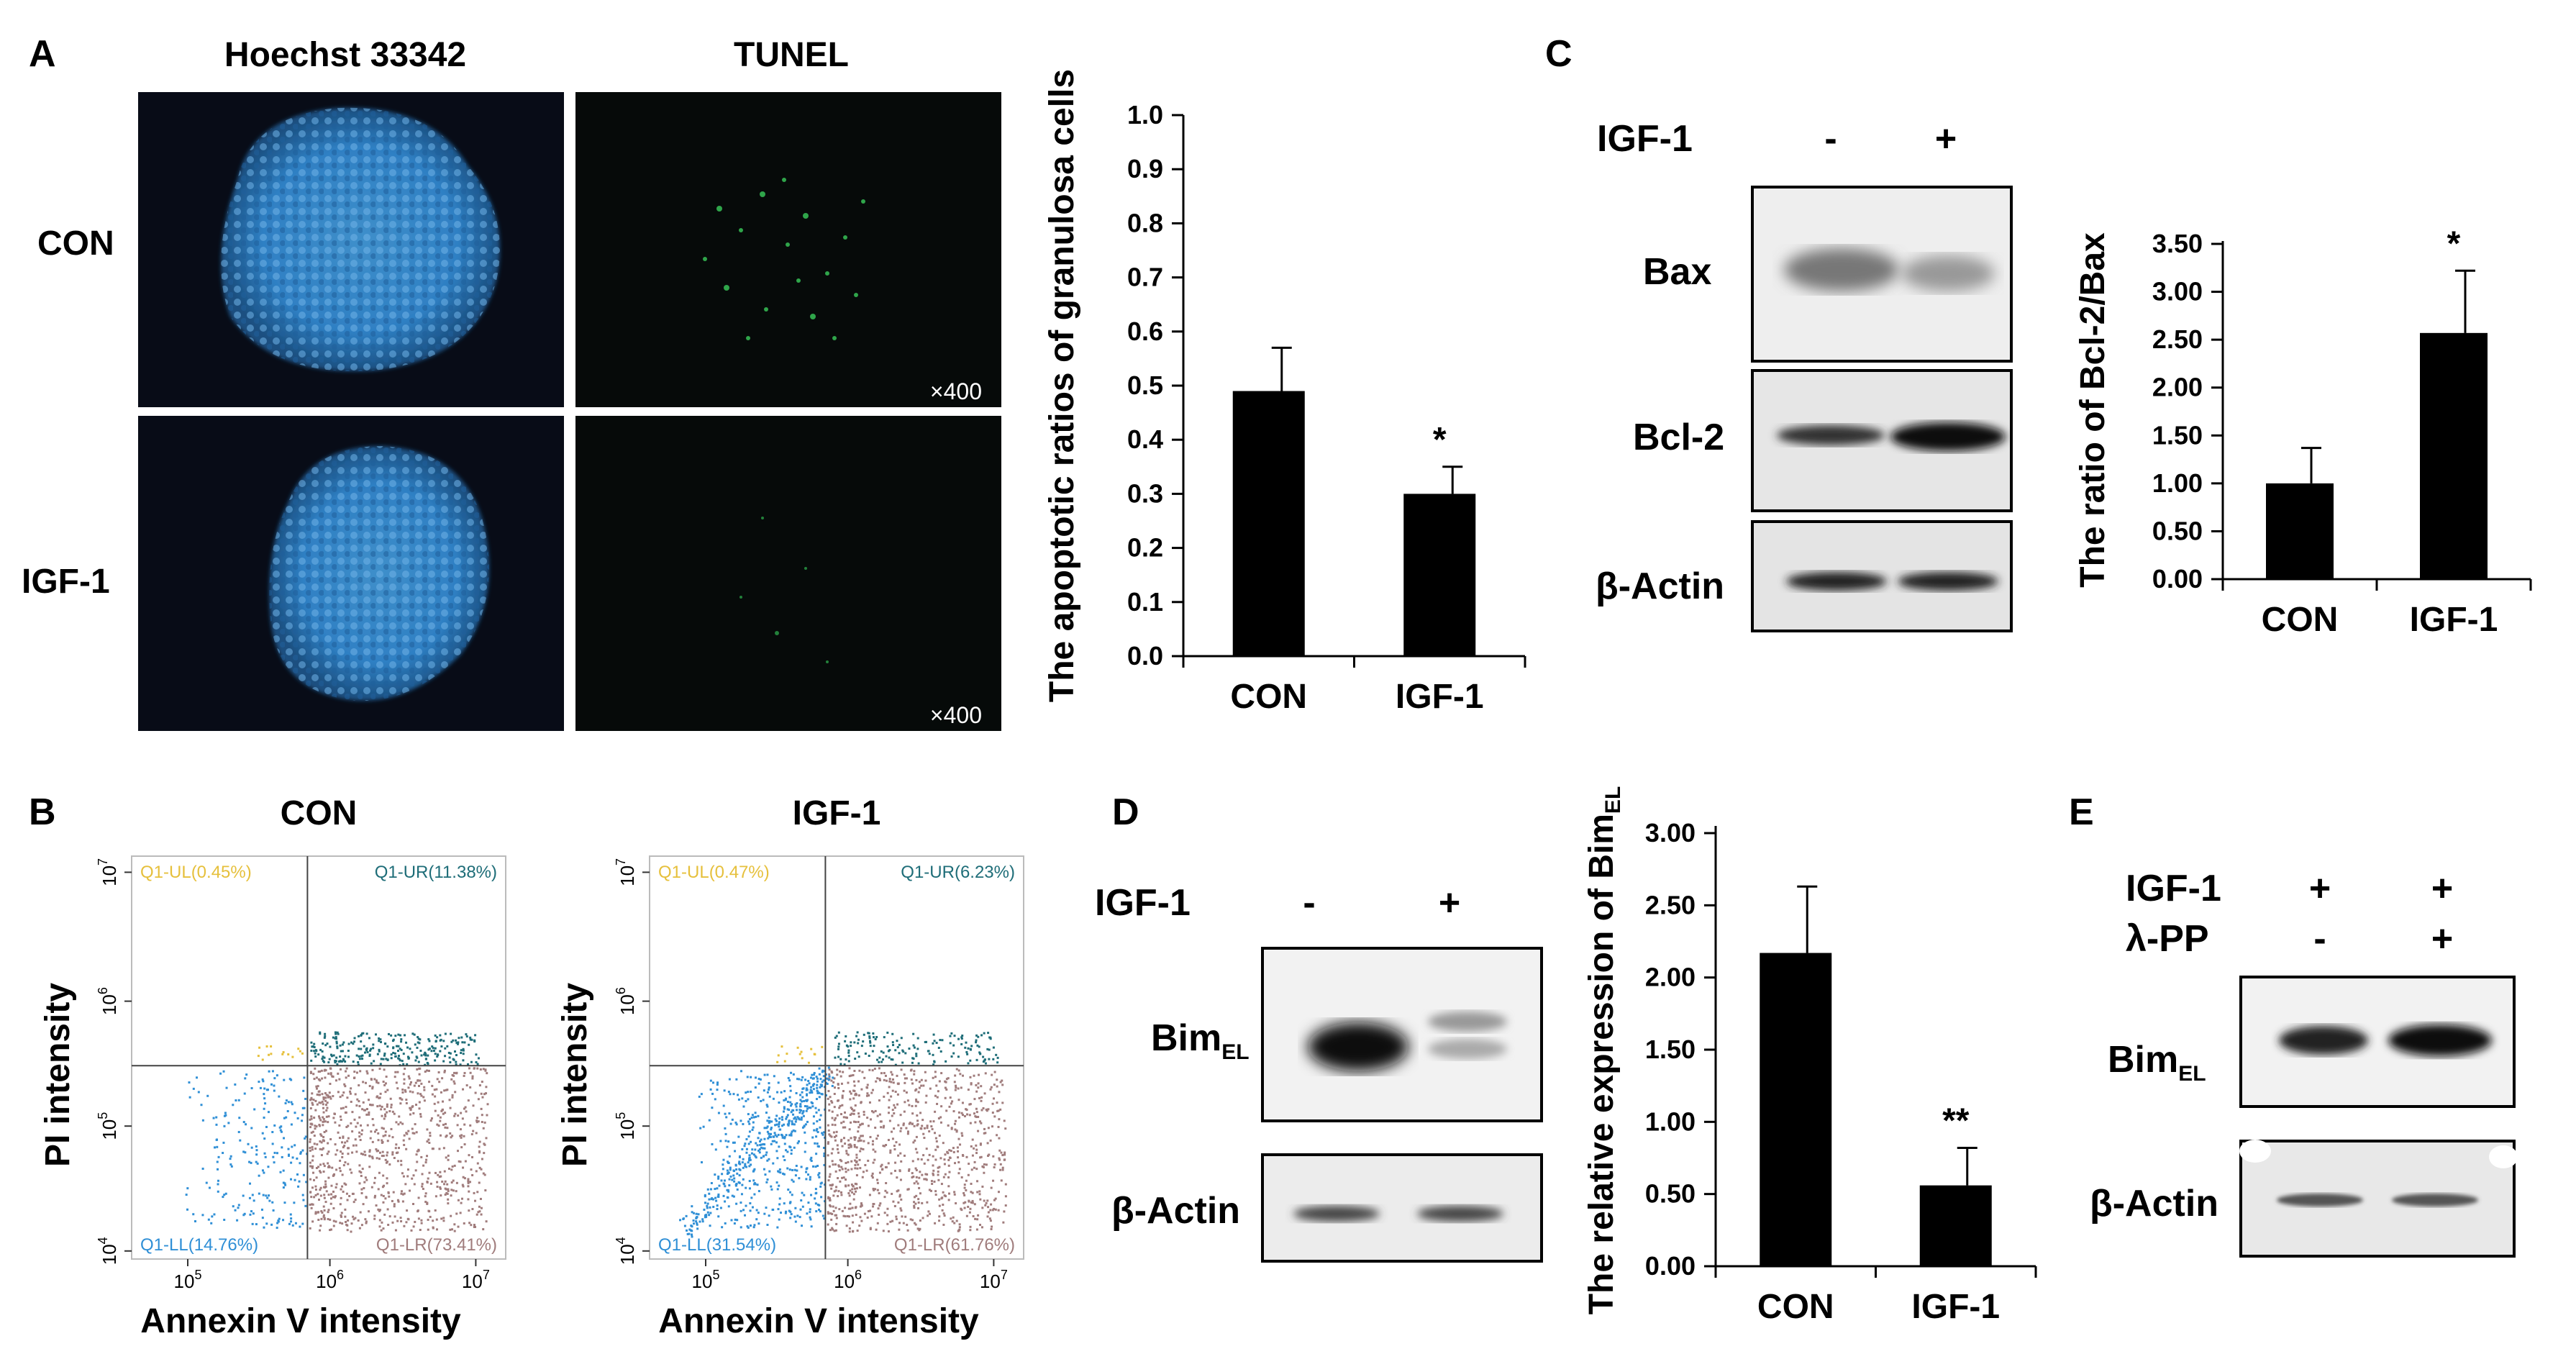  I want to click on c-blot-label-bax: Bax, so click(1677, 272).